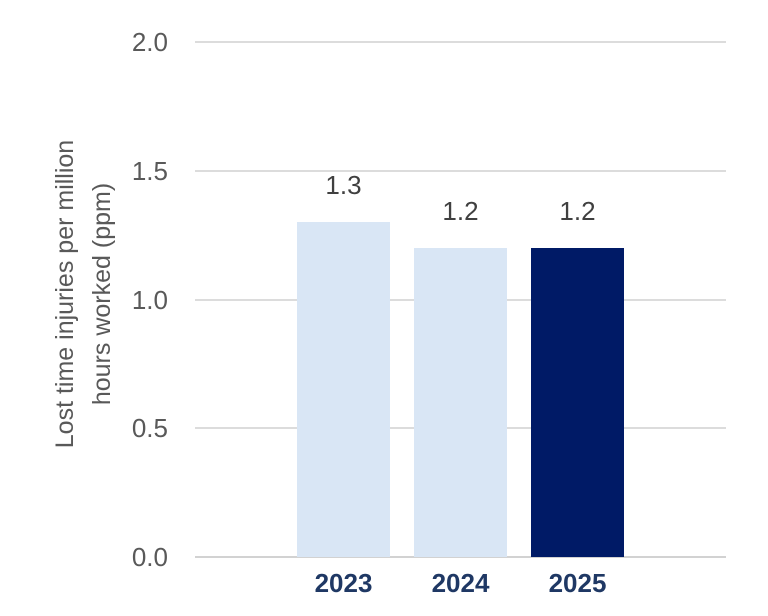 The image size is (768, 616). What do you see at coordinates (460, 557) in the screenshot?
I see `x-axis-line` at bounding box center [460, 557].